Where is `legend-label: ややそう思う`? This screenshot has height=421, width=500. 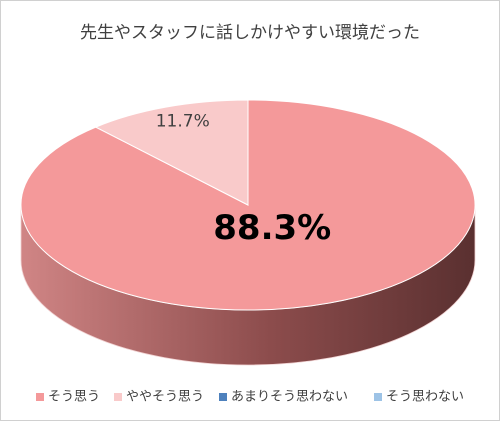
legend-label: ややそう思う is located at coordinates (165, 397).